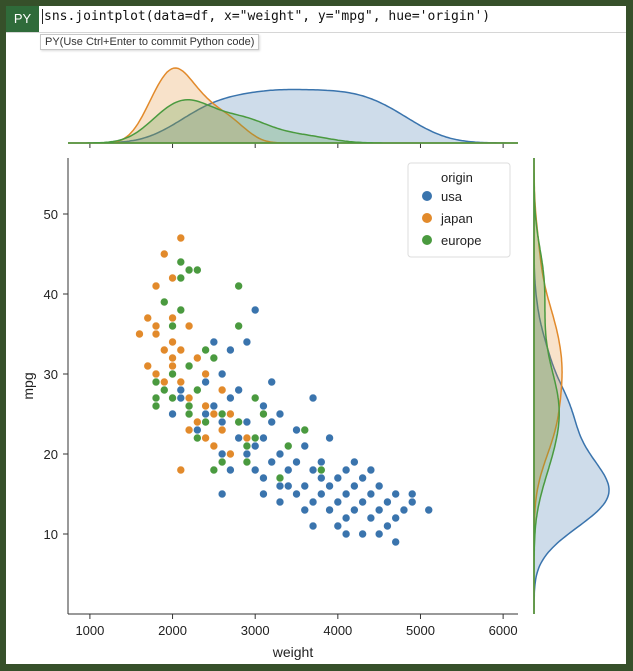 The width and height of the screenshot is (633, 671). I want to click on legend-marker-usa, so click(427, 196).